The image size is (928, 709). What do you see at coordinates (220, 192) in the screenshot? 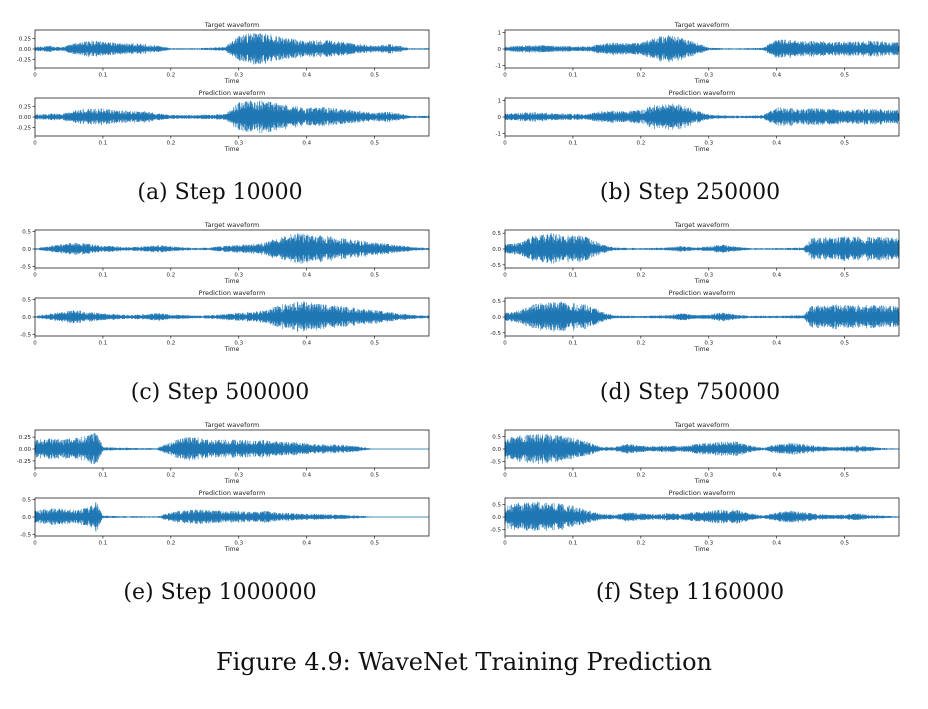
I see `subfigure-caption: (a) Step 10000` at bounding box center [220, 192].